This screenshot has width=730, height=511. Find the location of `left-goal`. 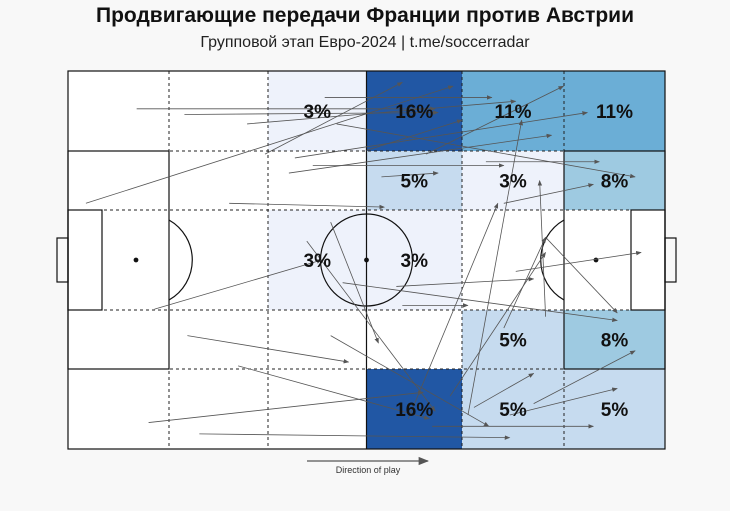

left-goal is located at coordinates (62, 260).